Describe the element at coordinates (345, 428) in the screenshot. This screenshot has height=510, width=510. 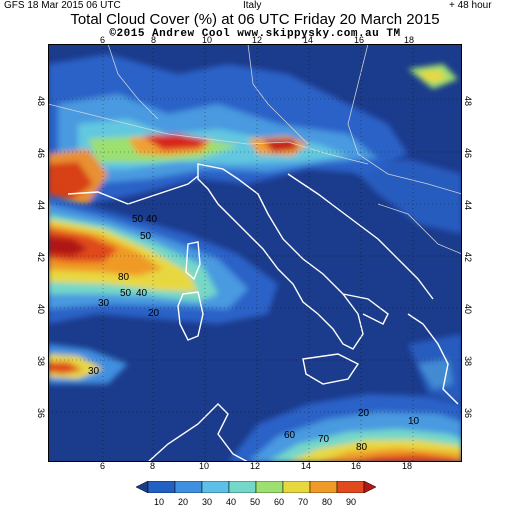
I see `cloud-band-south` at that location.